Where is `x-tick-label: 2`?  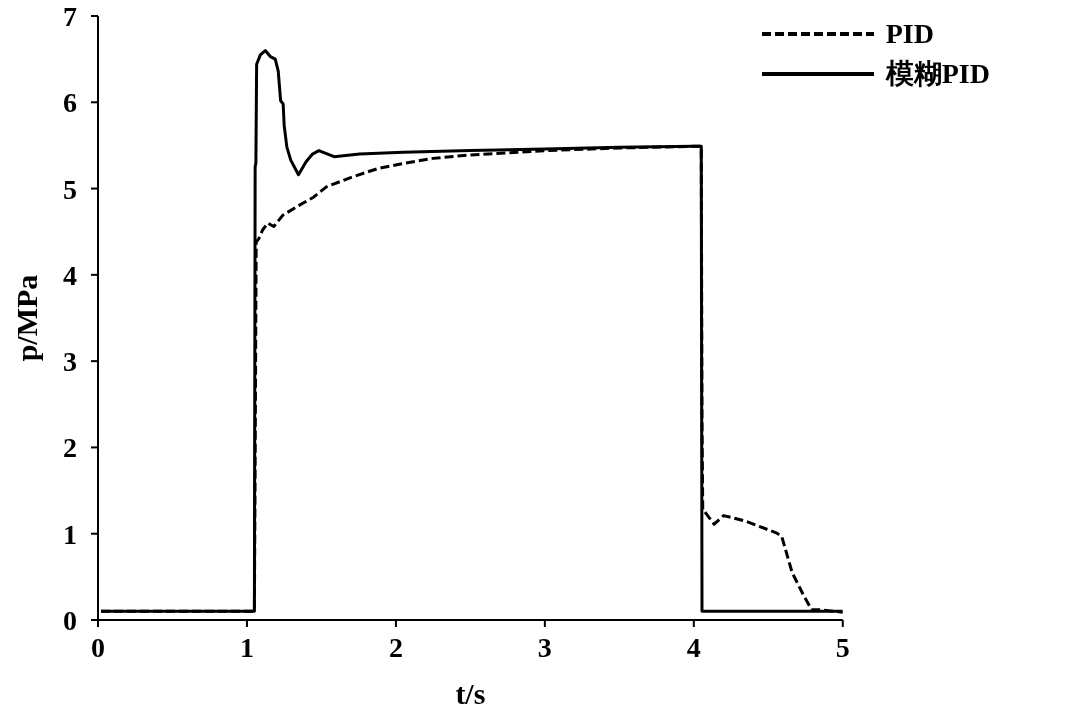 x-tick-label: 2 is located at coordinates (395, 647).